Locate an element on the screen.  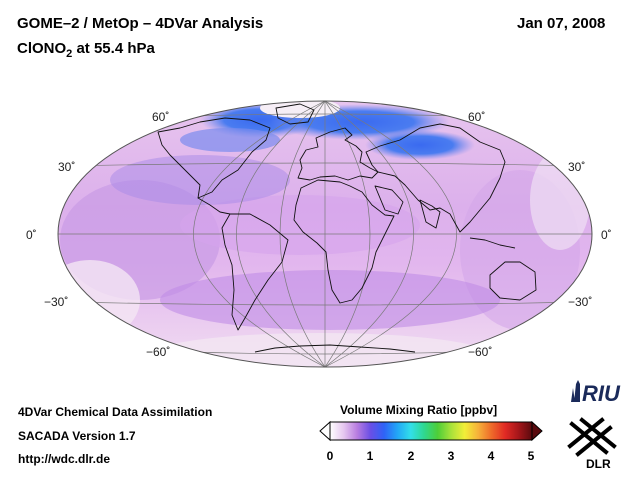
dlr-emblem-icon is located at coordinates (592, 437).